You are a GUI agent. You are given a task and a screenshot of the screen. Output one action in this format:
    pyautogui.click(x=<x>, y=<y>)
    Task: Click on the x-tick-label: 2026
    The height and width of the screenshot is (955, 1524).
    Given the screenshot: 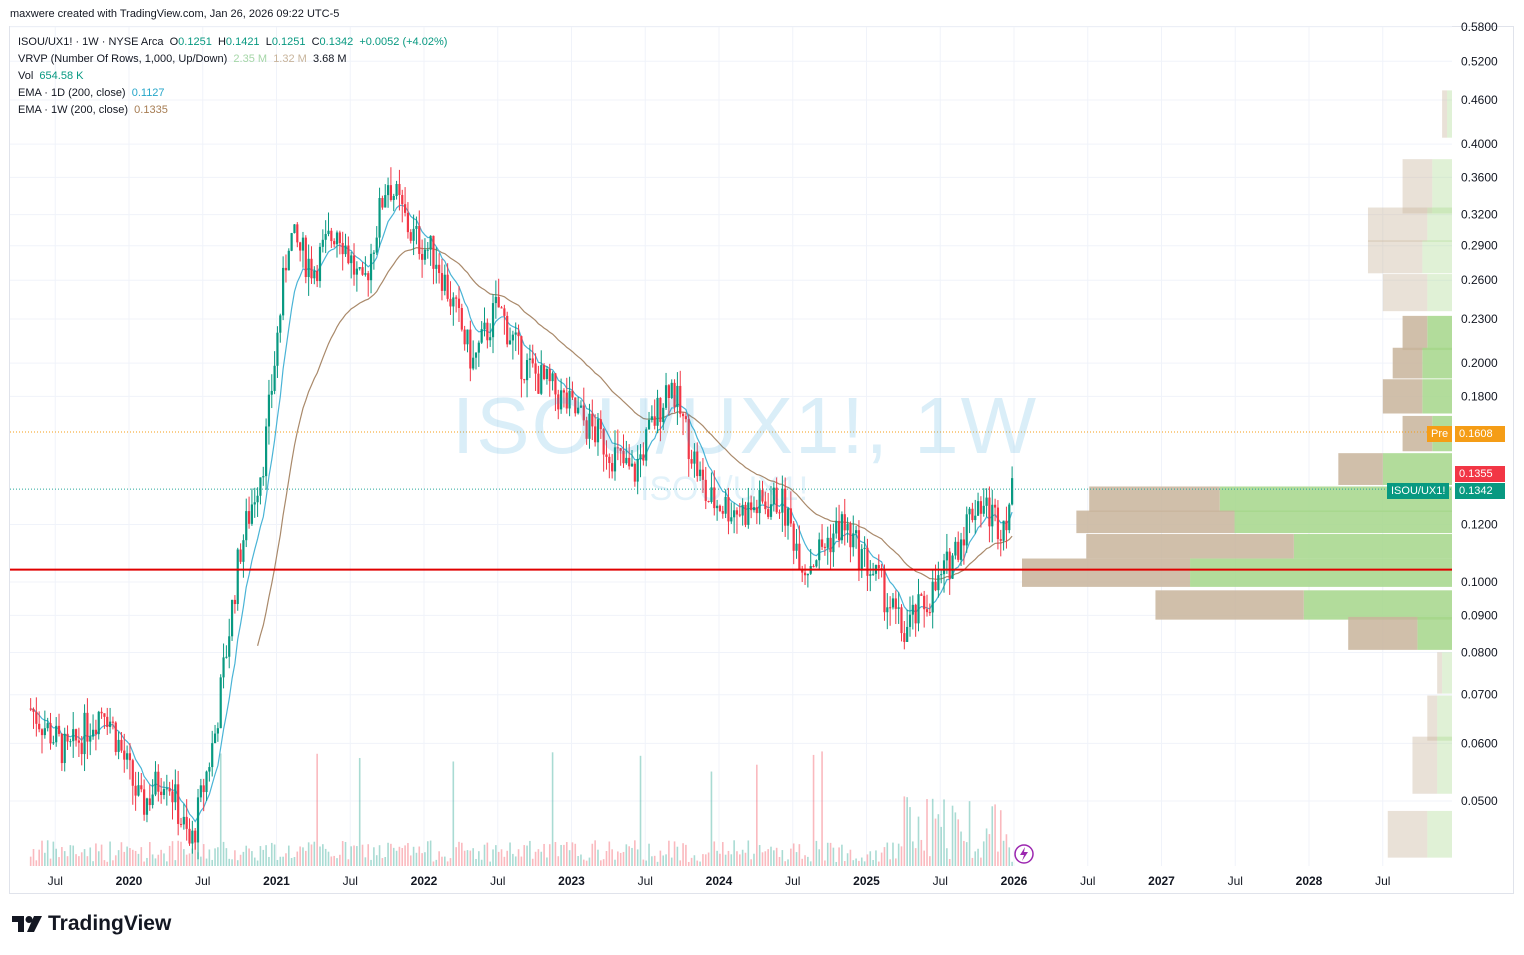 What is the action you would take?
    pyautogui.click(x=1014, y=881)
    